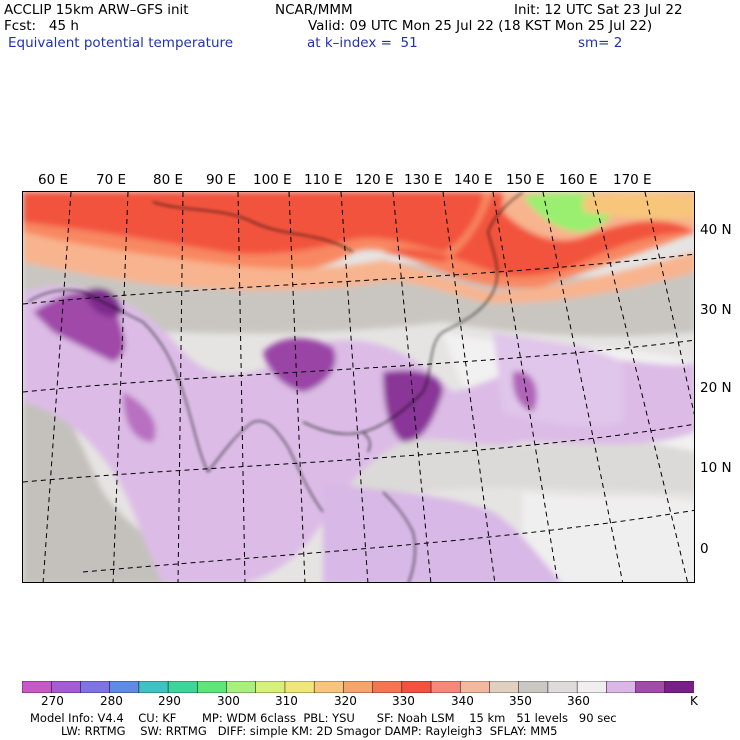  I want to click on colorbar-label: 300, so click(228, 701).